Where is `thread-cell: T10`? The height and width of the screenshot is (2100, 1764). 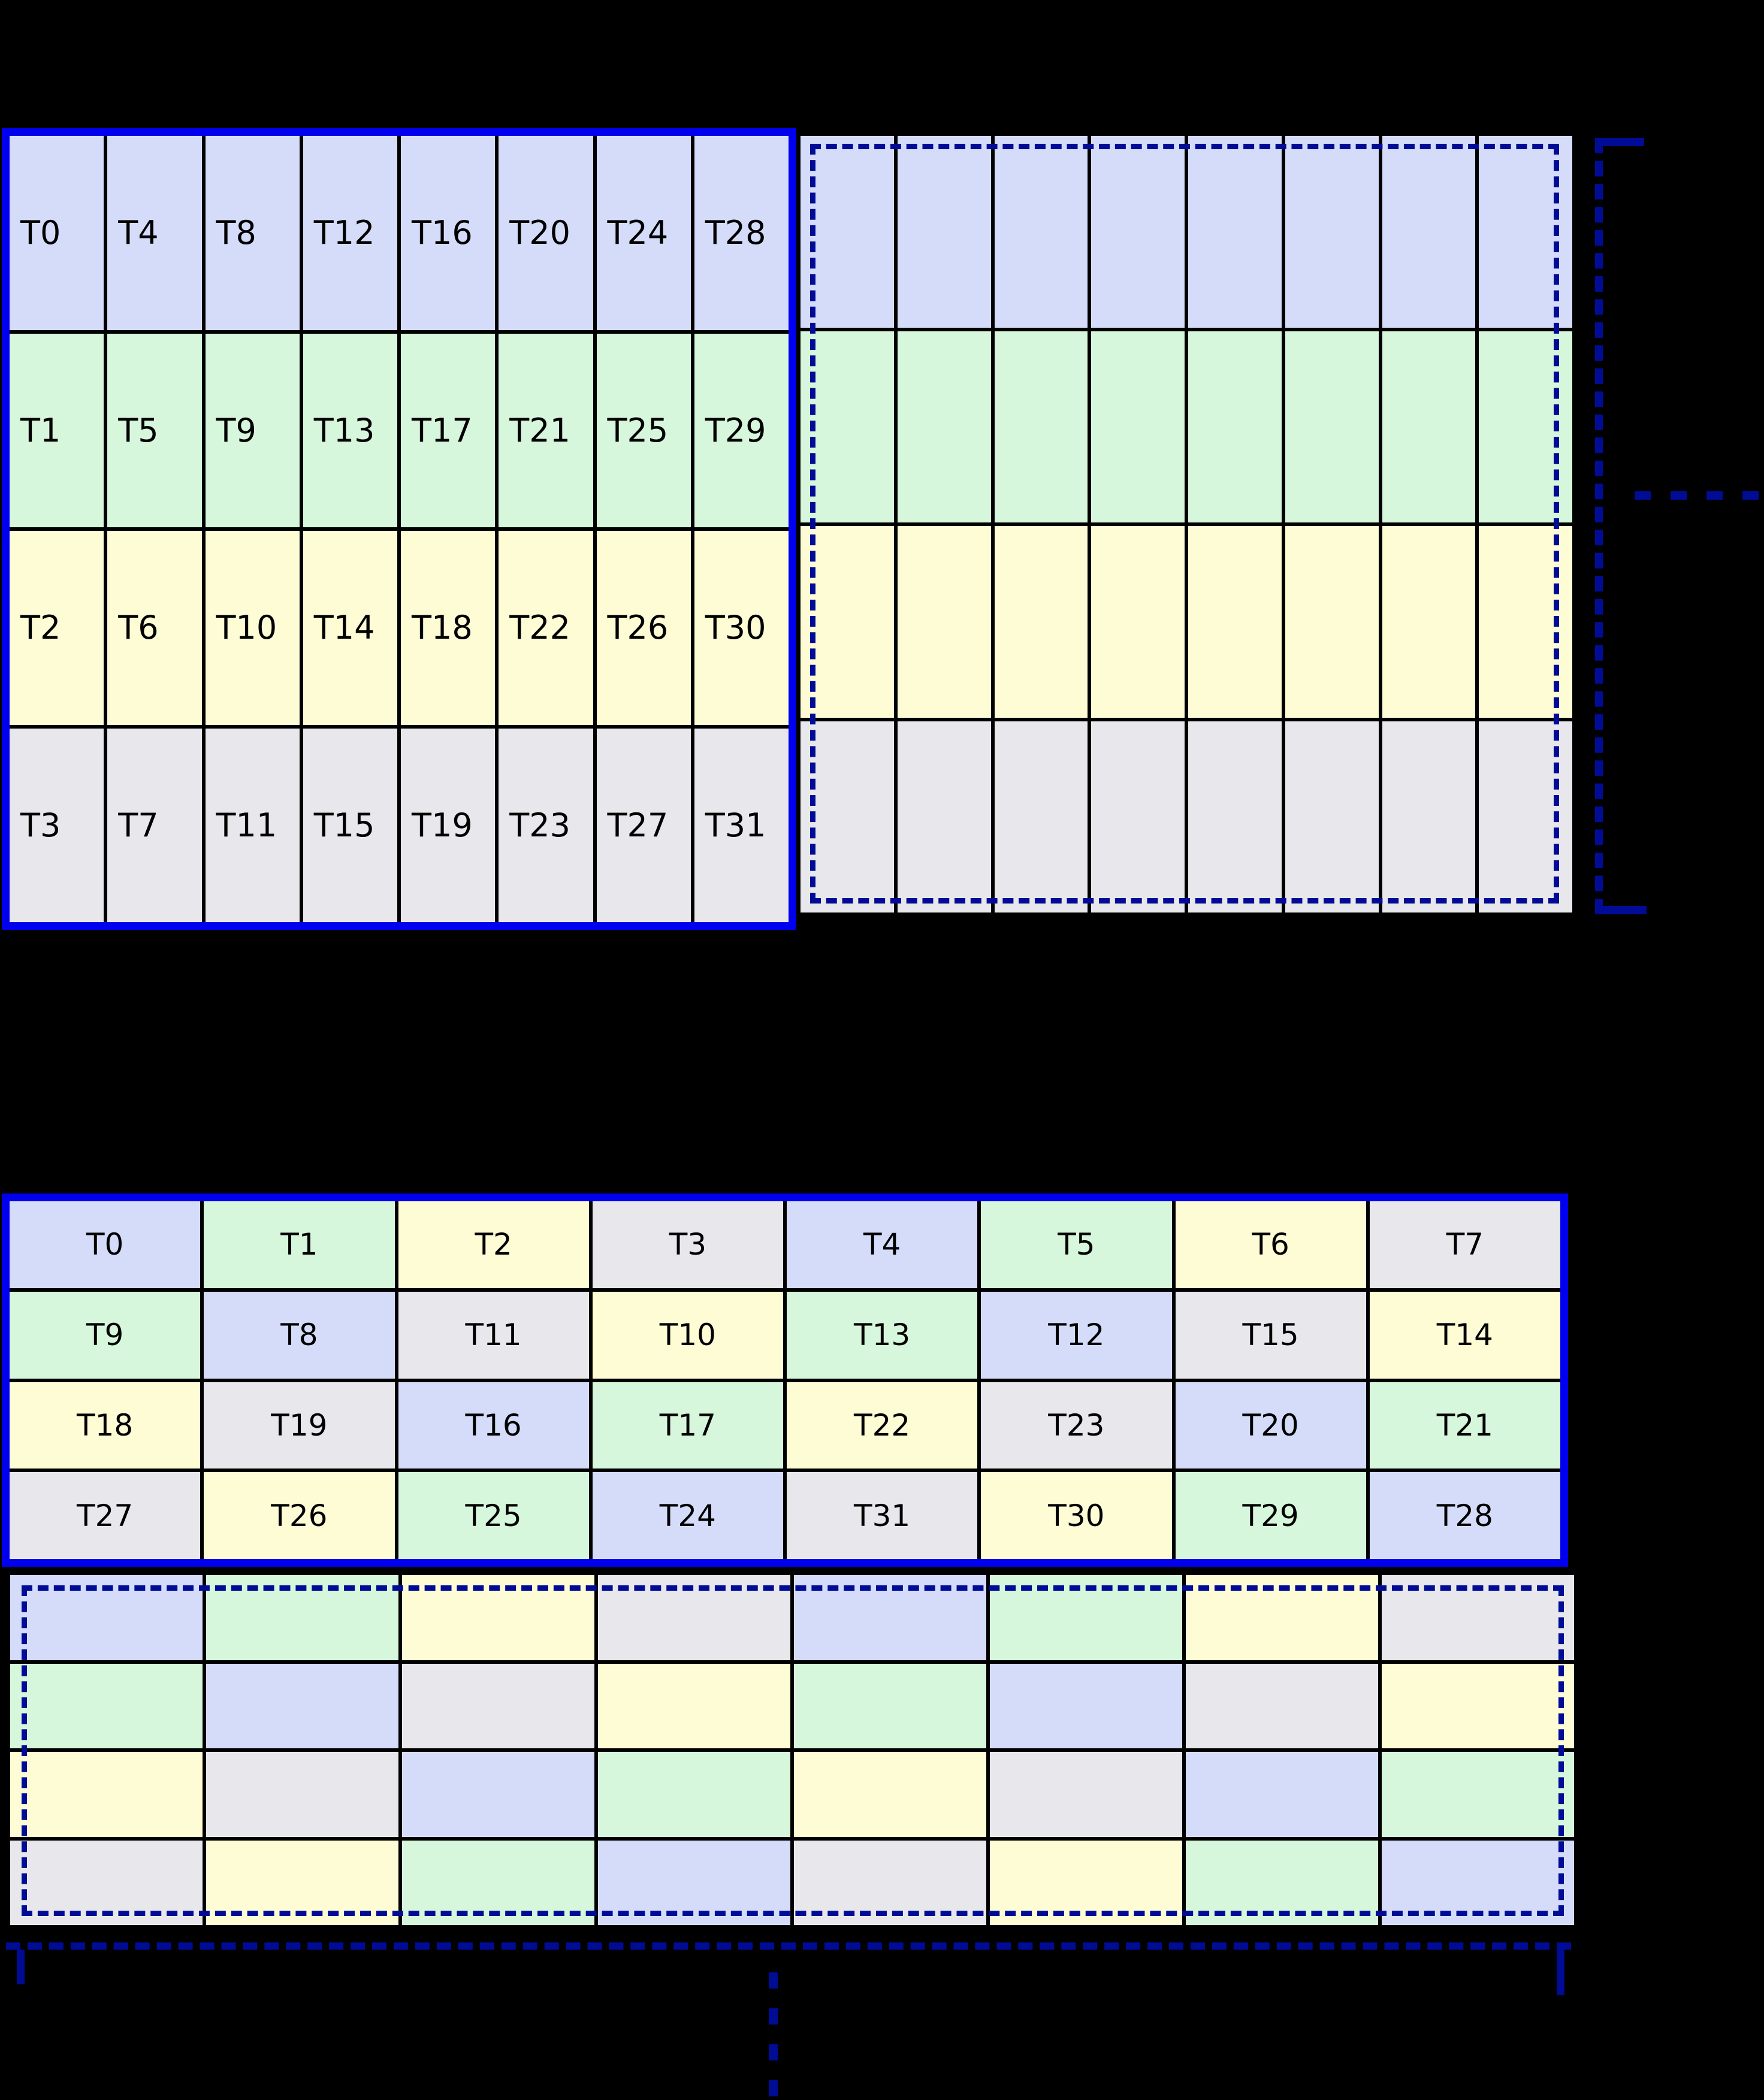 thread-cell: T10 is located at coordinates (253, 628).